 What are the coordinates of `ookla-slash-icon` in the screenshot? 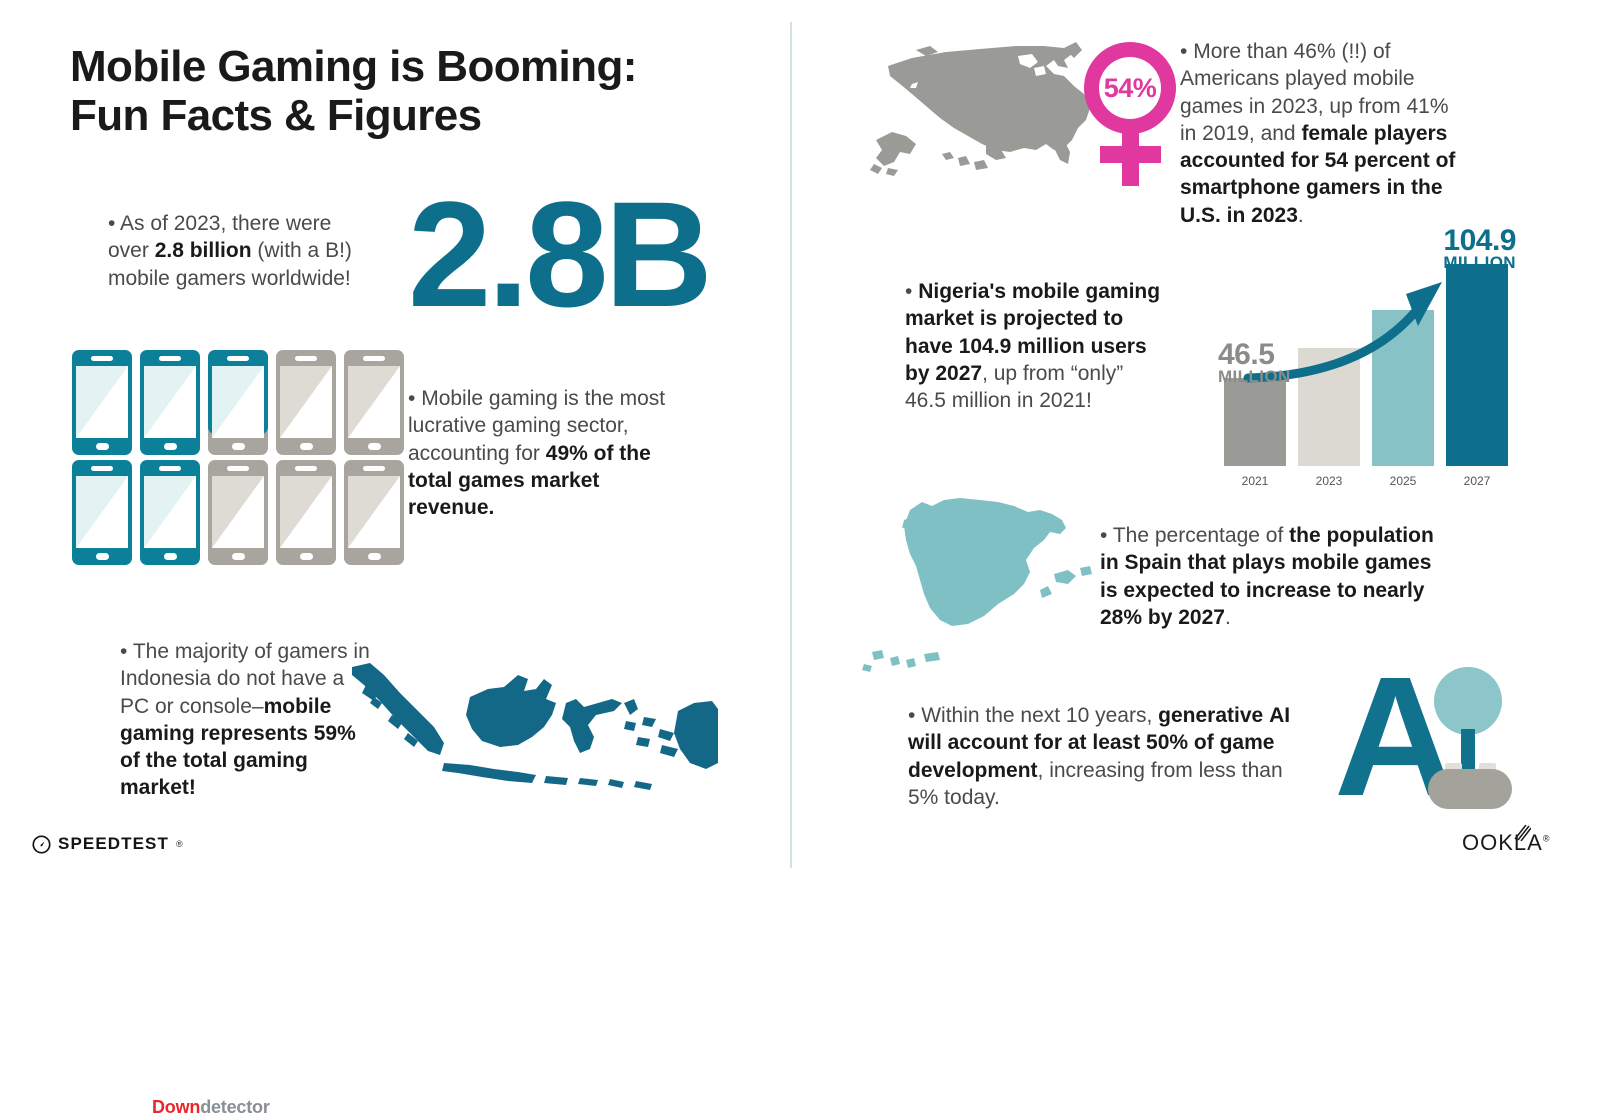 It's located at (1522, 833).